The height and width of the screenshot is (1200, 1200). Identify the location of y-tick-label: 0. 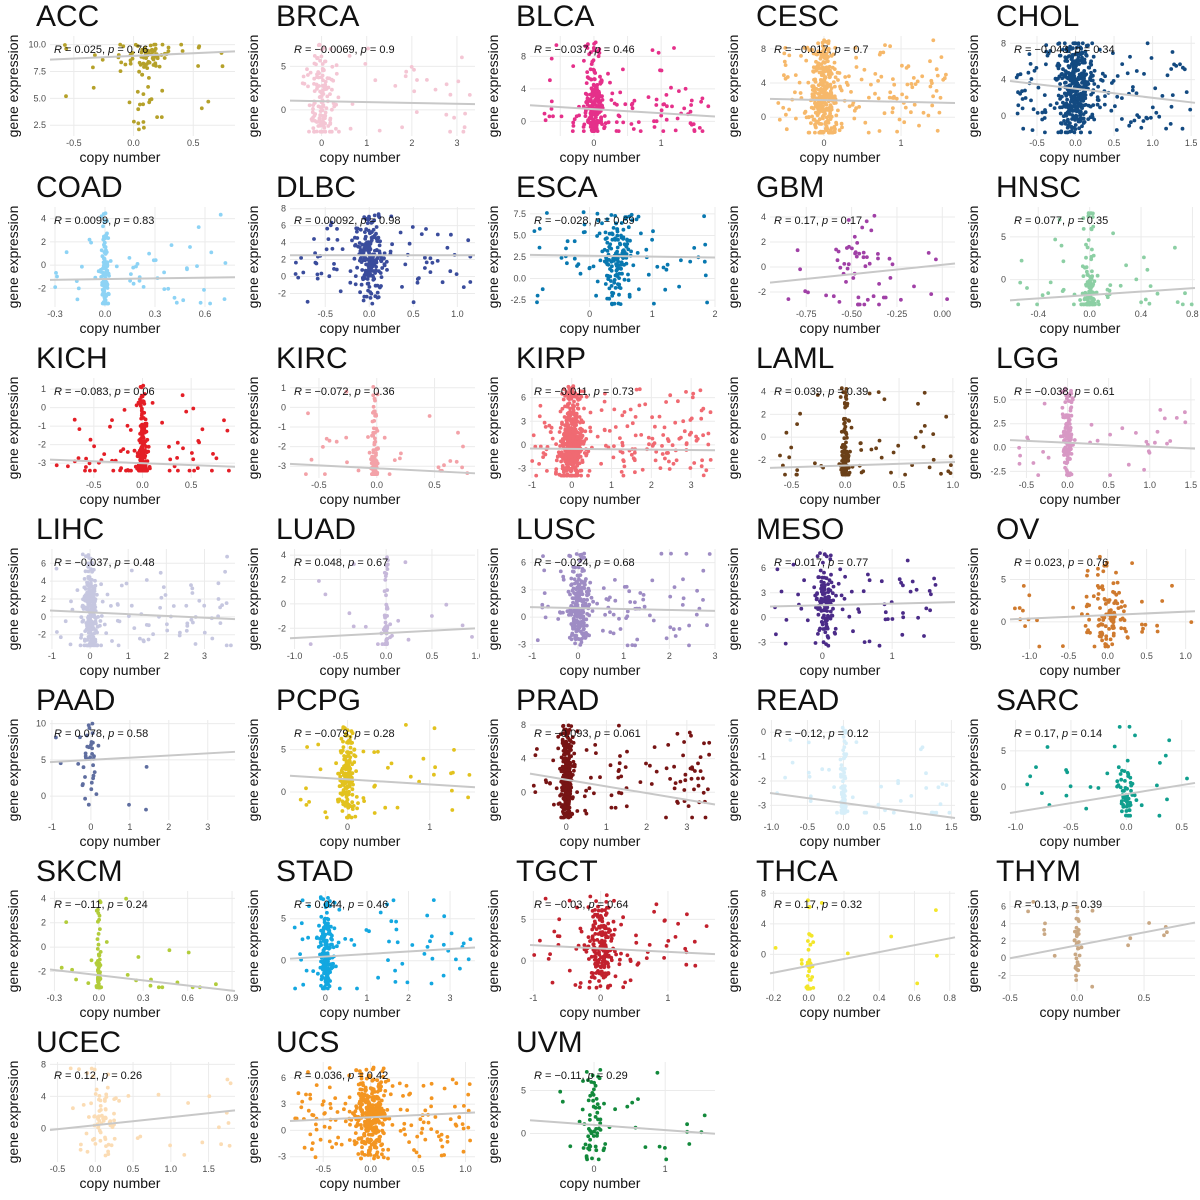
(763, 117).